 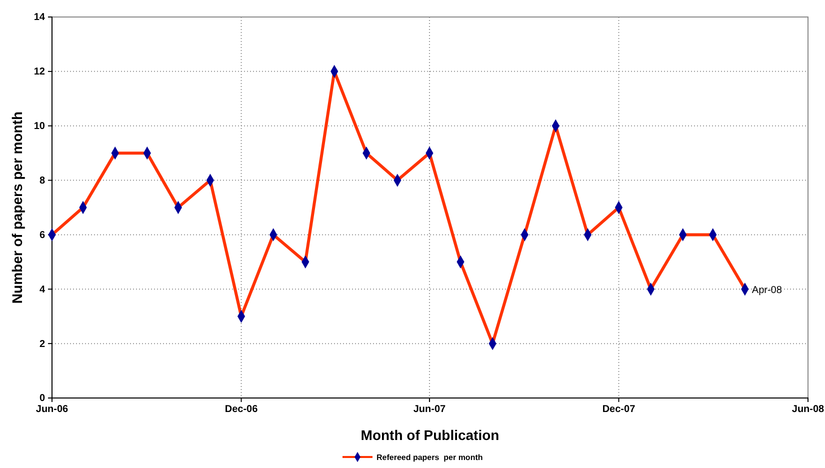 What do you see at coordinates (40, 72) in the screenshot?
I see `y-tick-label: 12` at bounding box center [40, 72].